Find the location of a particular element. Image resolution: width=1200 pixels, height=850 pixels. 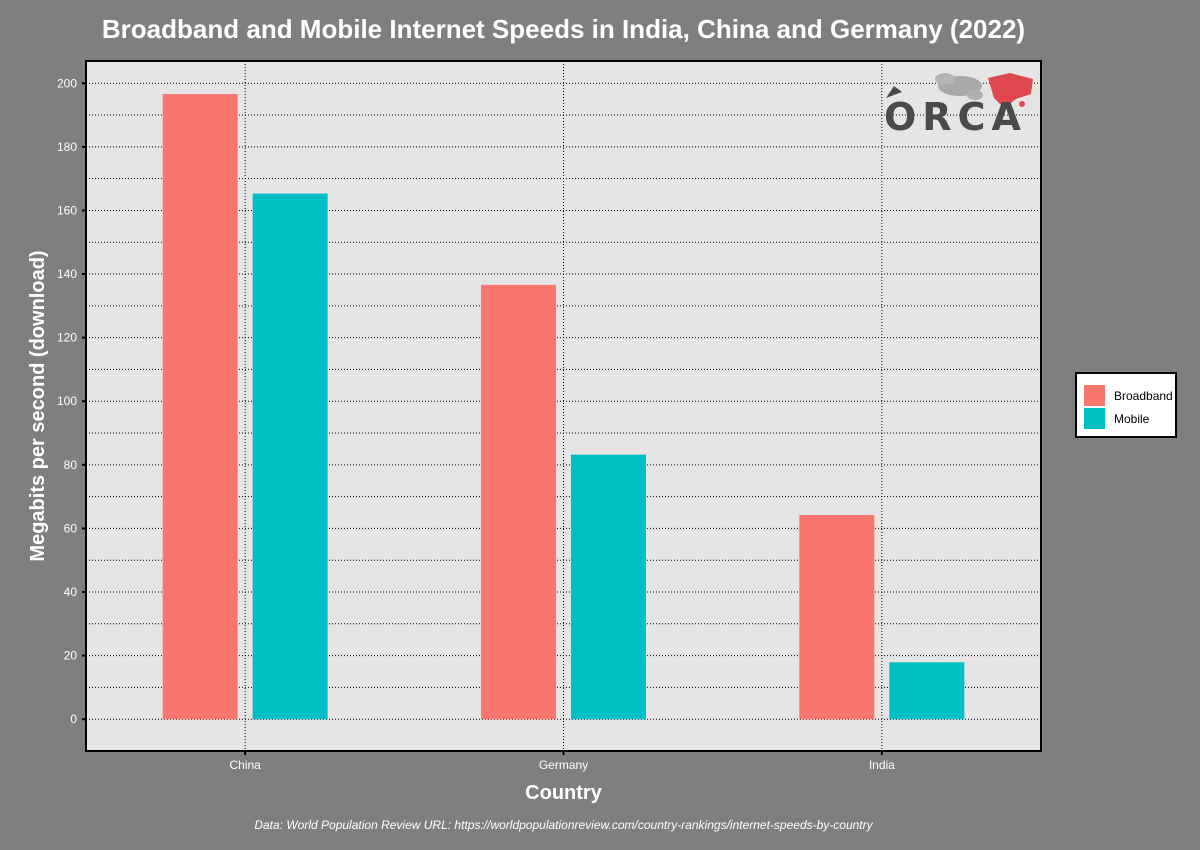

bar-broadband-china is located at coordinates (200, 407).